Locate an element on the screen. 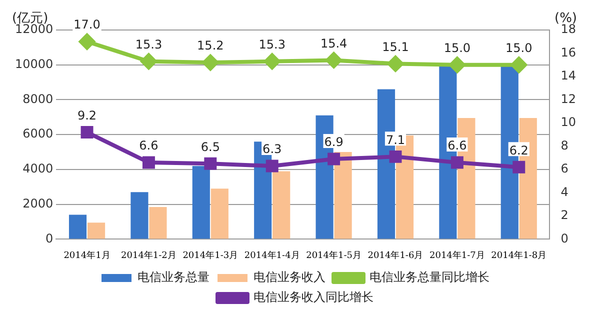 The height and width of the screenshot is (322, 591). y2-tick-label: 10 is located at coordinates (568, 122).